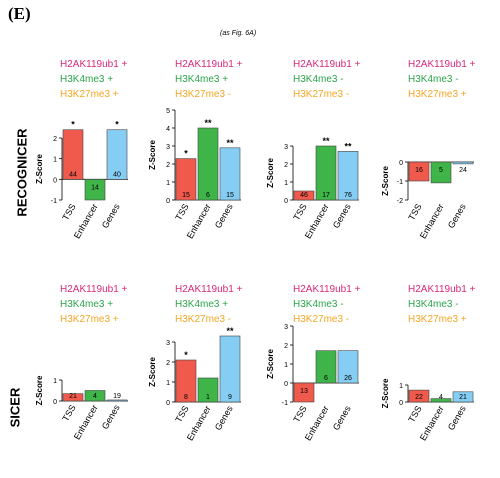 Image resolution: width=500 pixels, height=478 pixels. I want to click on bar-count-label: 14, so click(95, 187).